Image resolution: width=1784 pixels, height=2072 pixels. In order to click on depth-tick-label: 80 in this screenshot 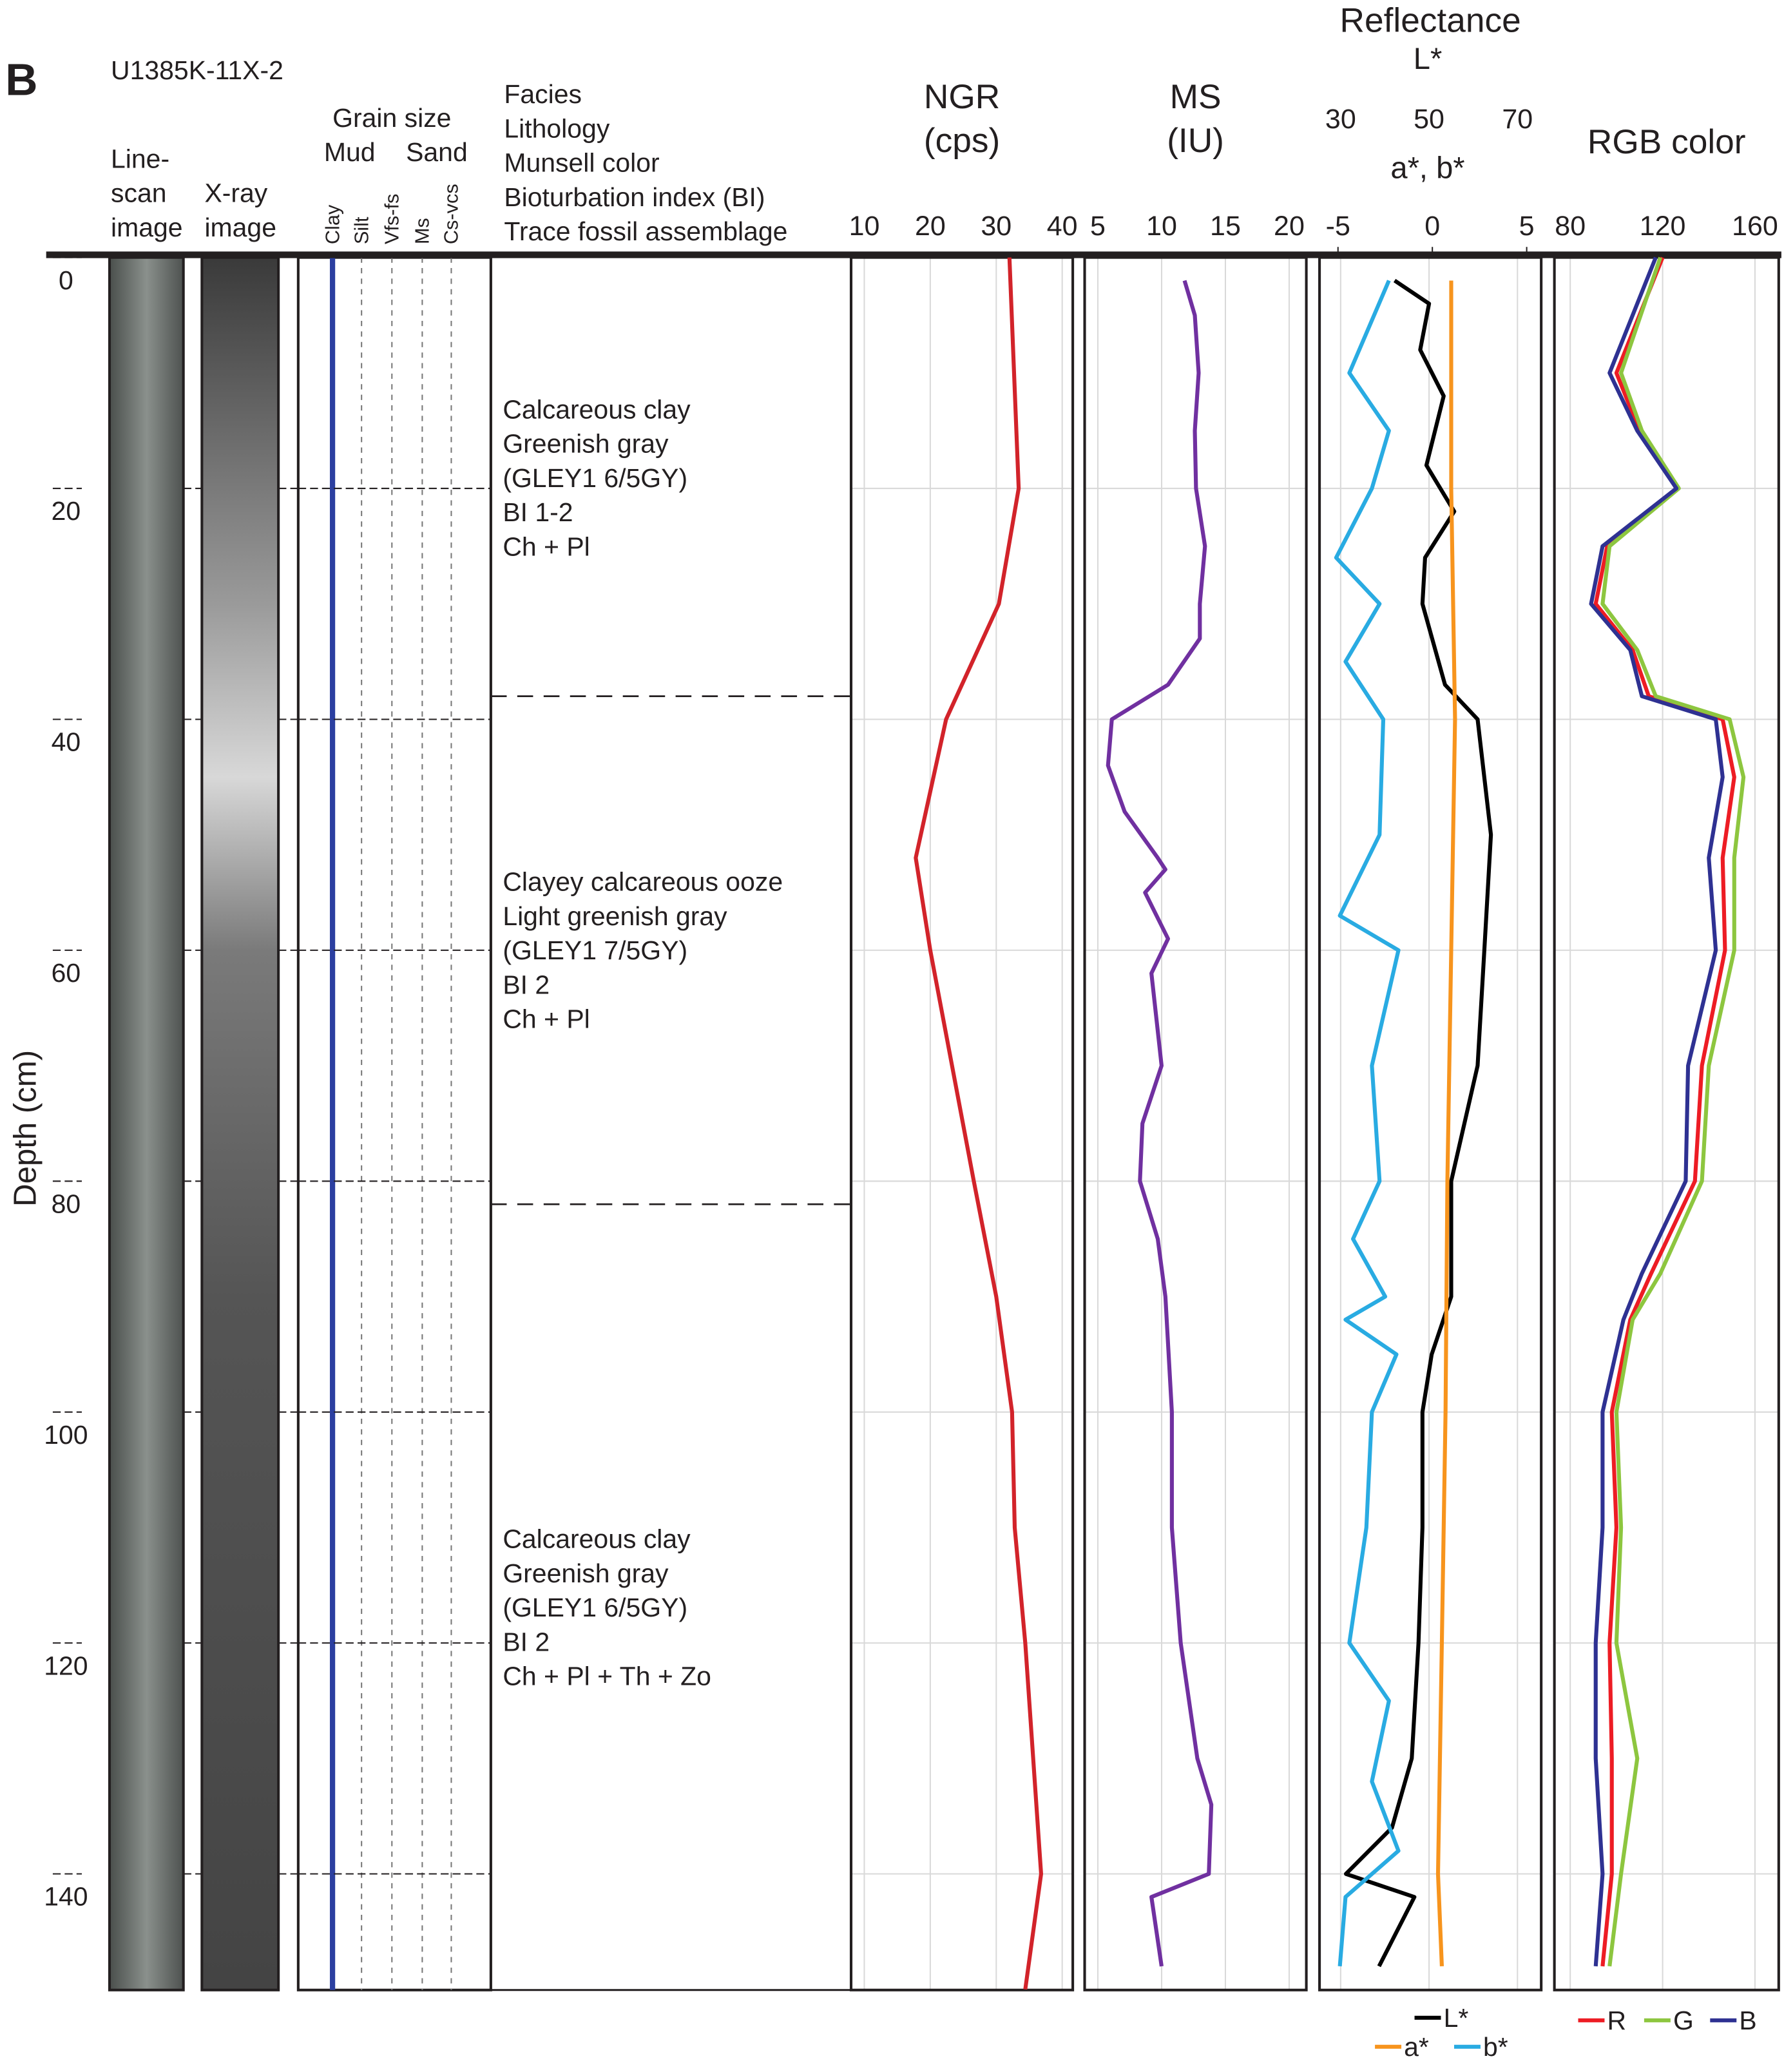, I will do `click(66, 1203)`.